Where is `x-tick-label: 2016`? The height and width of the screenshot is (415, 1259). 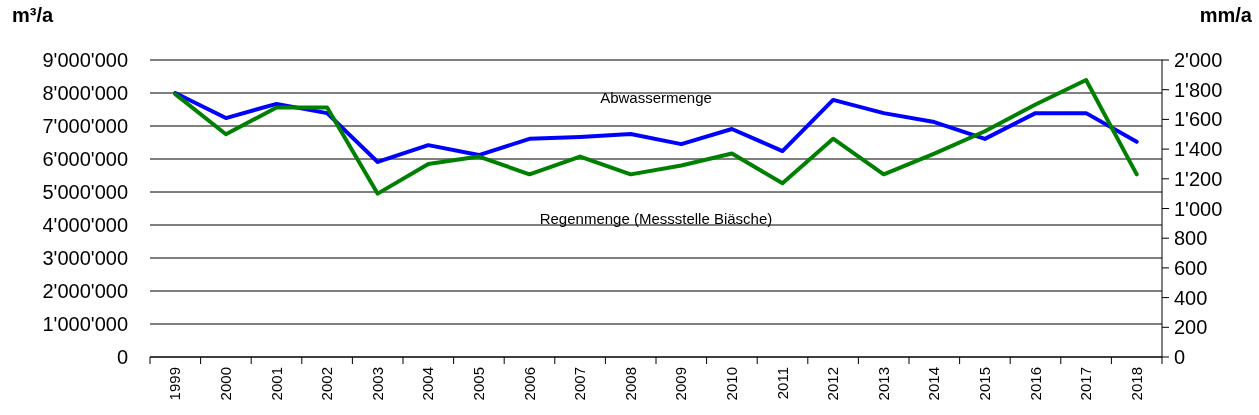 x-tick-label: 2016 is located at coordinates (1035, 384).